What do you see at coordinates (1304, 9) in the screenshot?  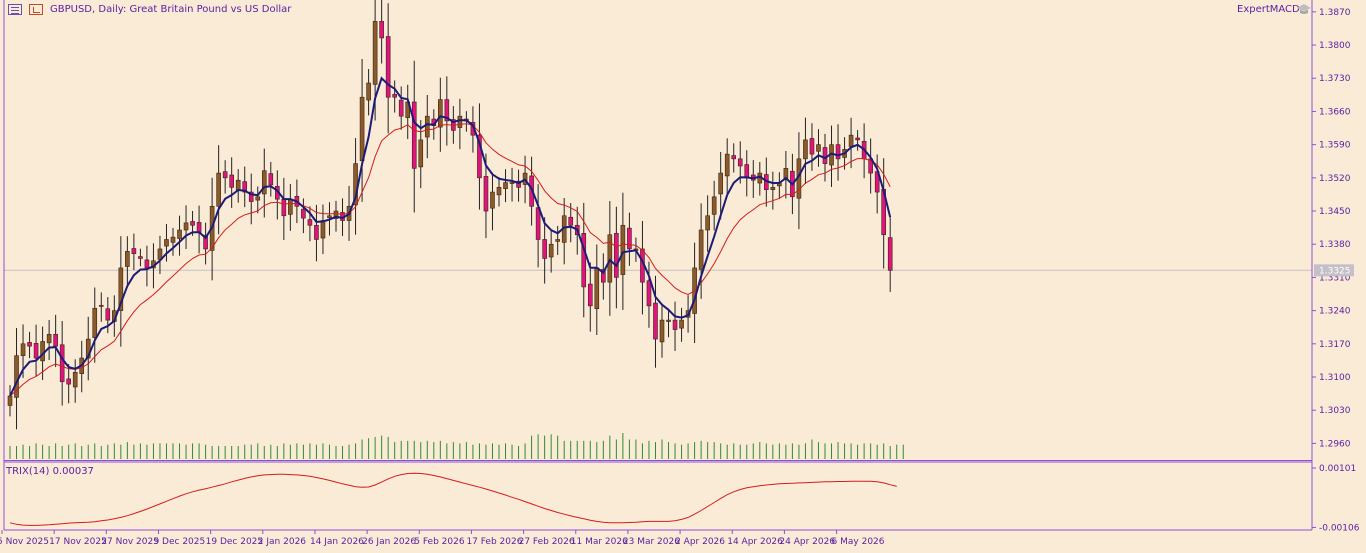 I see `expert-hat-icon` at bounding box center [1304, 9].